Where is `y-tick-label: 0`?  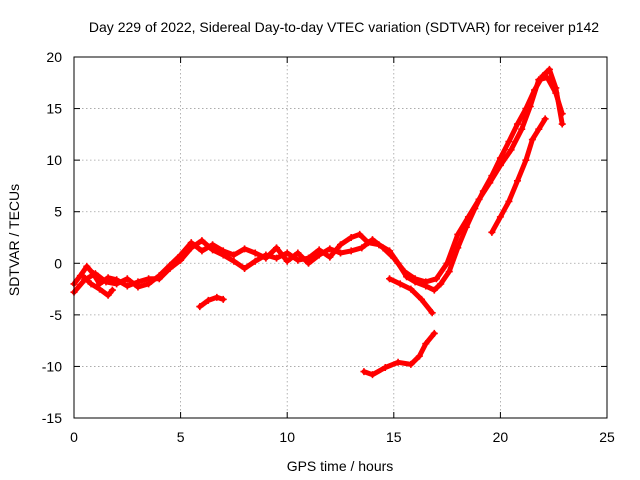 y-tick-label: 0 is located at coordinates (58, 263).